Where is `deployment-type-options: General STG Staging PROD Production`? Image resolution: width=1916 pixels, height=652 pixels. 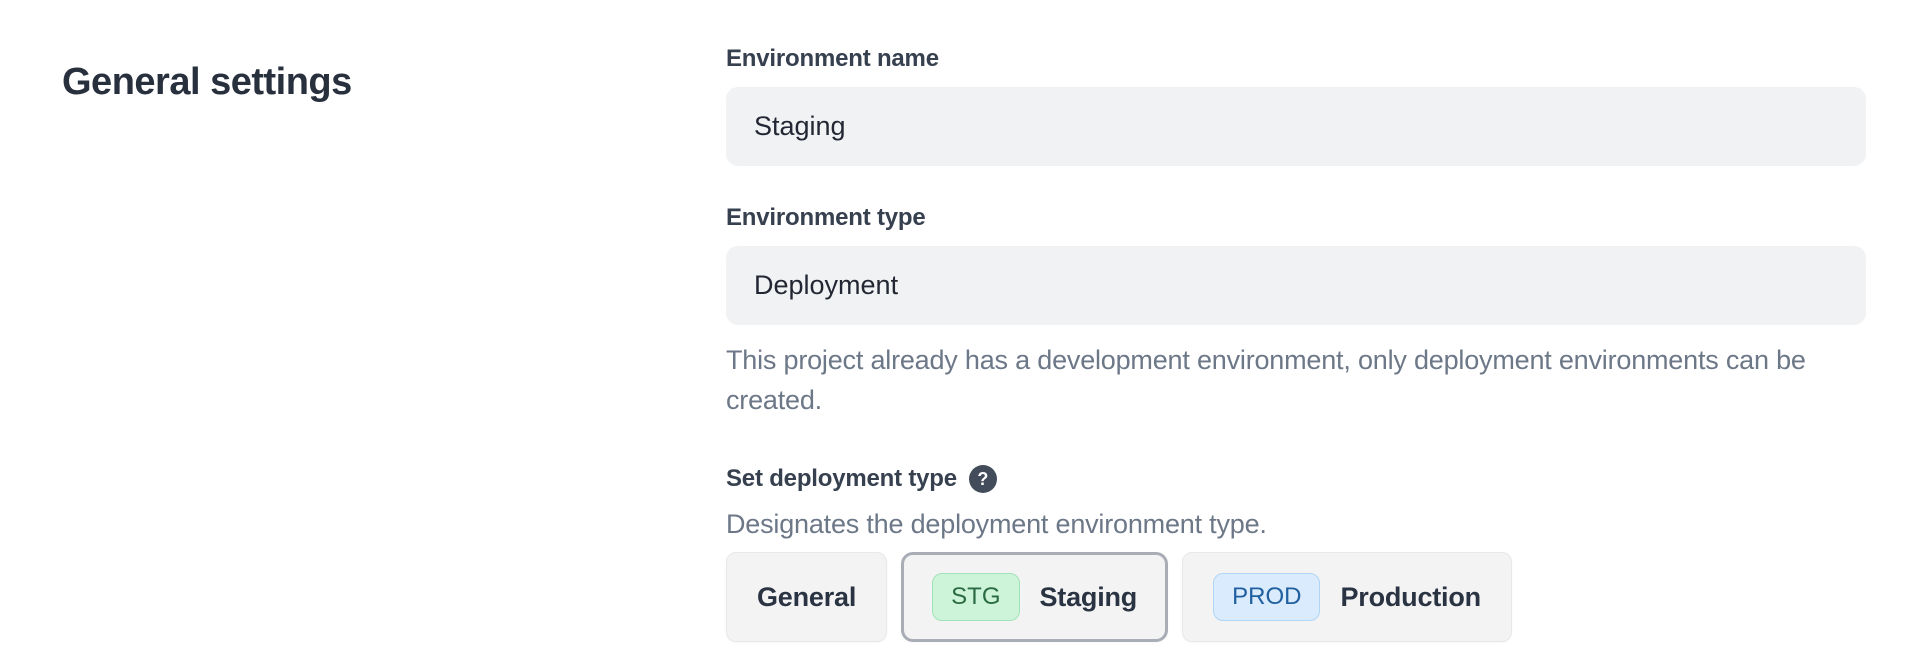
deployment-type-options: General STG Staging PROD Production is located at coordinates (1296, 597).